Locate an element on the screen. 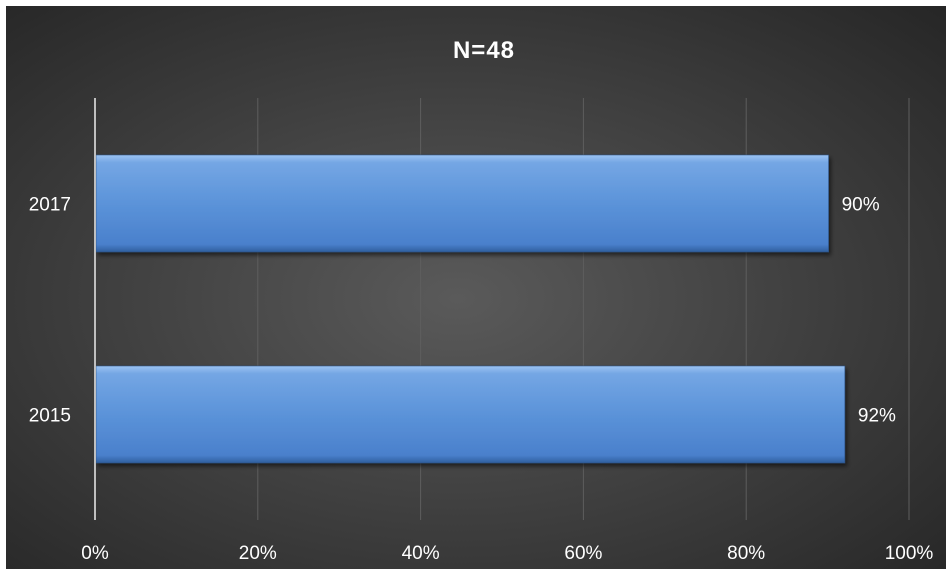 This screenshot has height=575, width=952. x-tick-label: 60% is located at coordinates (583, 553).